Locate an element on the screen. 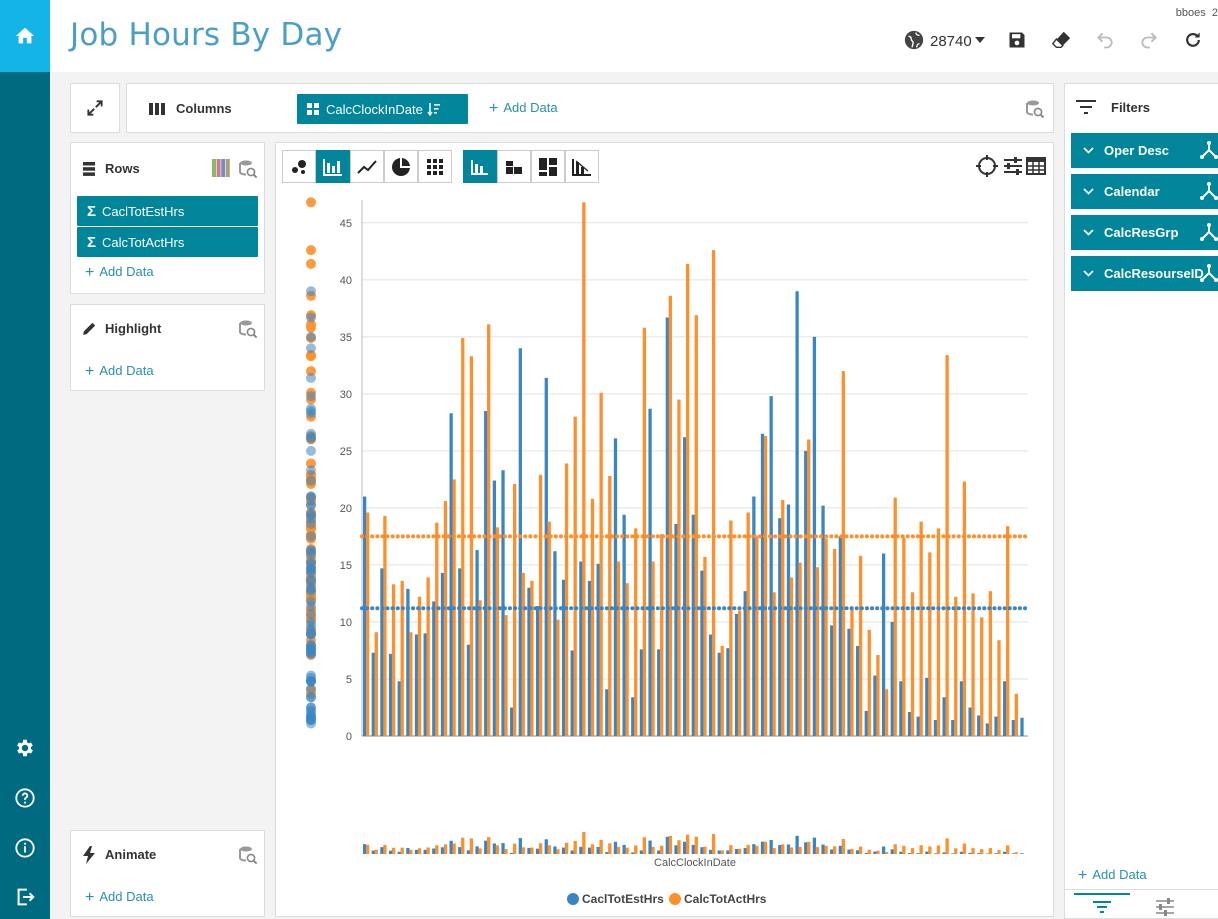  scatter-icon is located at coordinates (299, 166).